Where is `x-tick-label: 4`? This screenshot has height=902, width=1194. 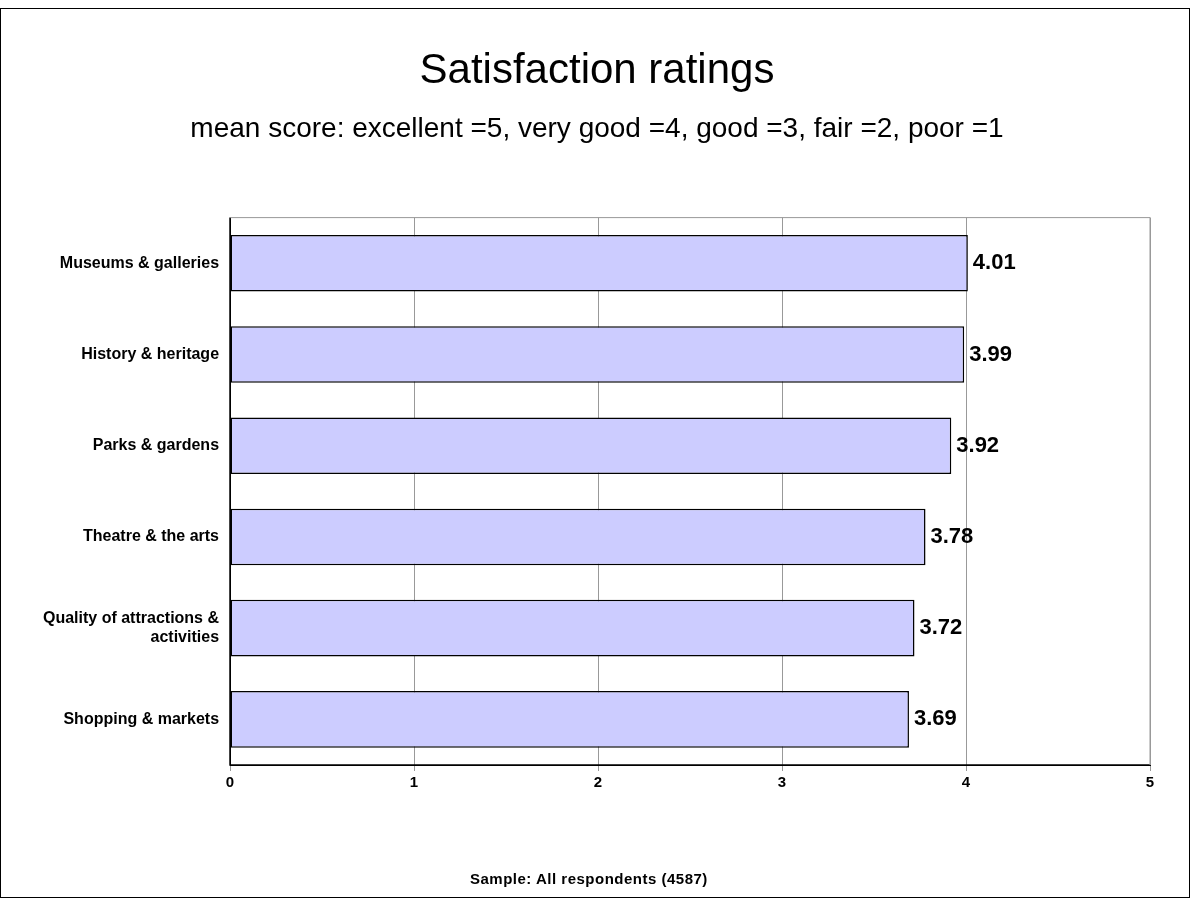 x-tick-label: 4 is located at coordinates (966, 782).